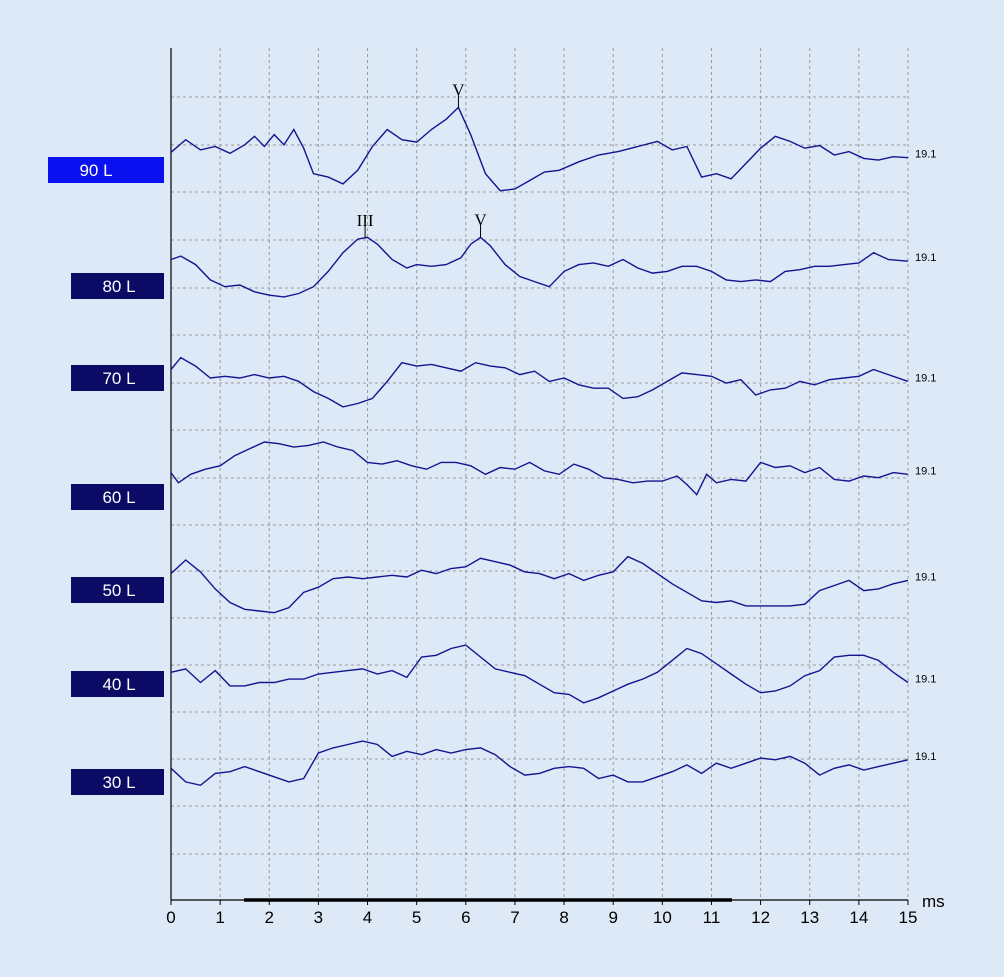 The width and height of the screenshot is (1004, 977). What do you see at coordinates (106, 476) in the screenshot?
I see `channel-labels: 90 L 80 L 70 L 60 L 50 L 40 L 30 L` at bounding box center [106, 476].